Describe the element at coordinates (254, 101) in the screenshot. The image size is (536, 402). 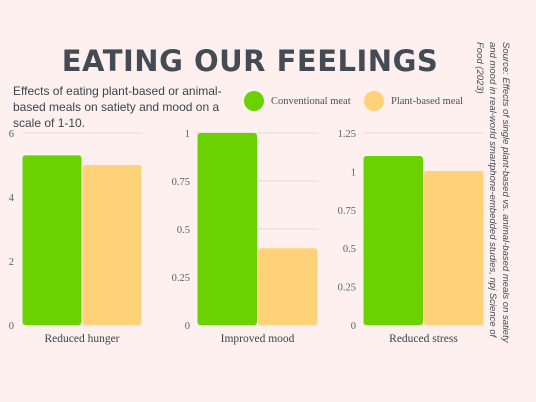
I see `legend-swatch-conventional-meat` at that location.